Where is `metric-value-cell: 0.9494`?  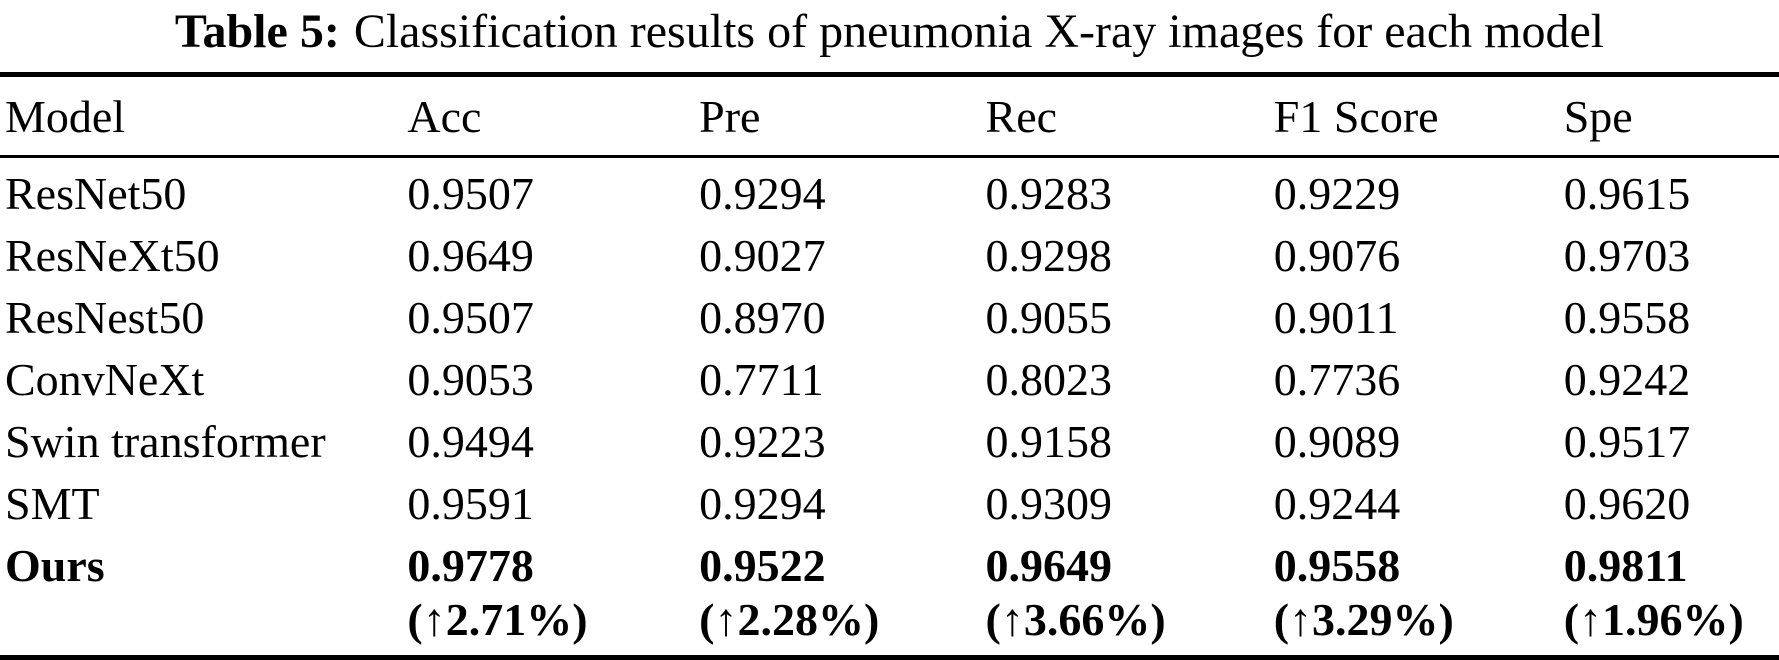
metric-value-cell: 0.9494 is located at coordinates (470, 441).